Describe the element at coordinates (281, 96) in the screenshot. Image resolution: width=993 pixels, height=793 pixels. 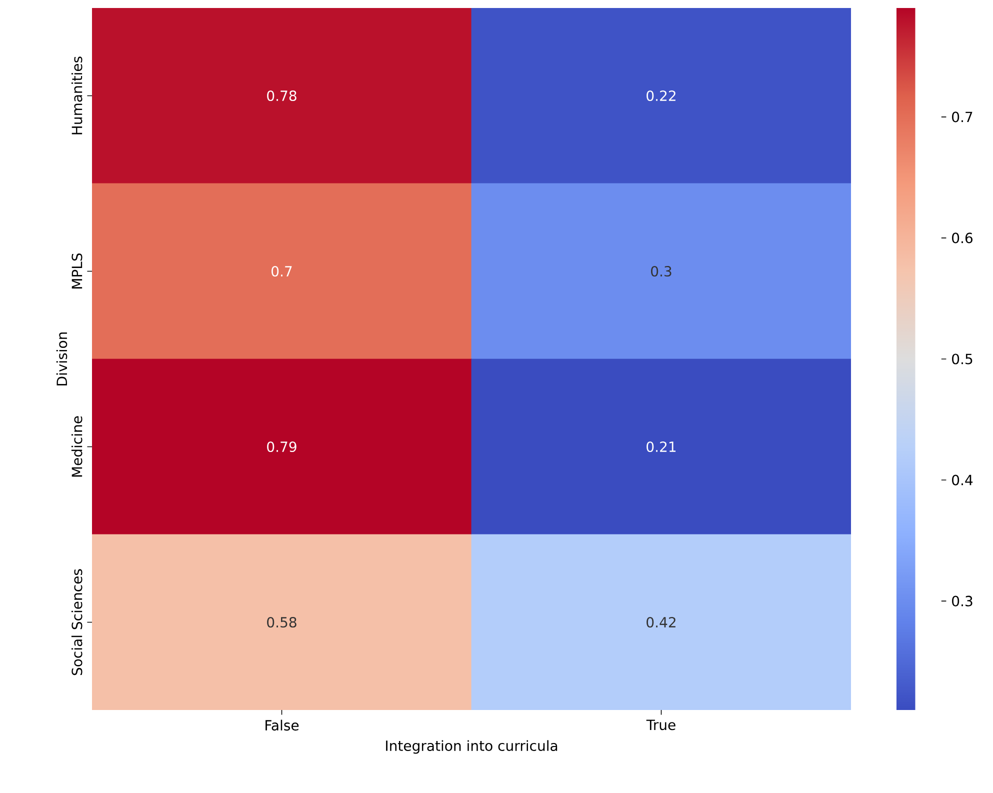
I see `data-label: 0.78` at that location.